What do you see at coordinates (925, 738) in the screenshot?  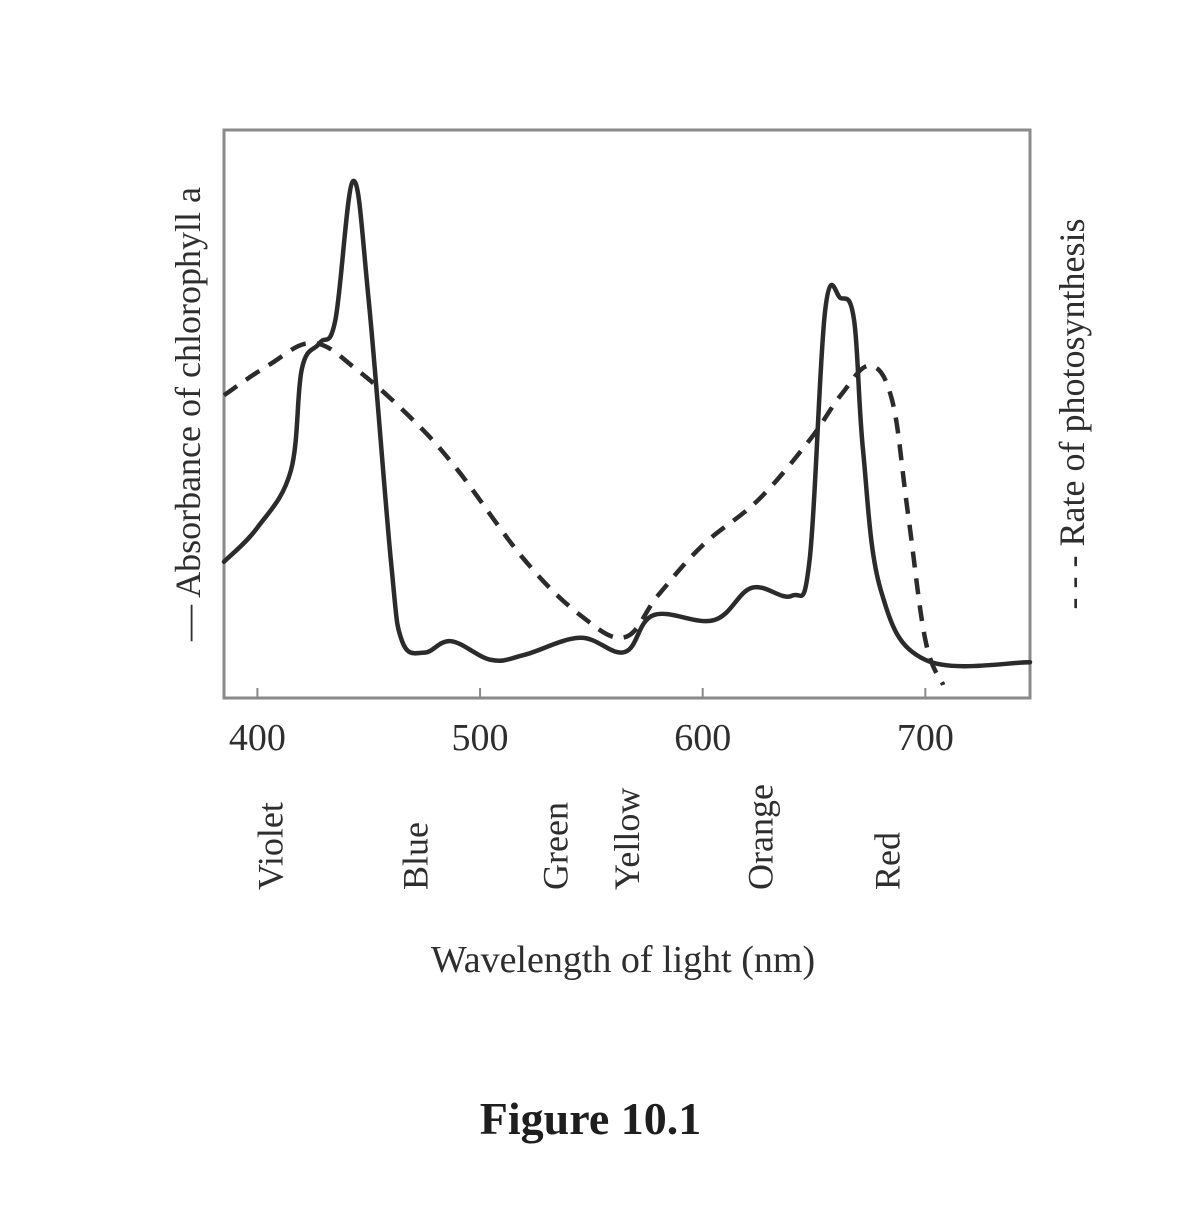 I see `x-tick-label: 700` at bounding box center [925, 738].